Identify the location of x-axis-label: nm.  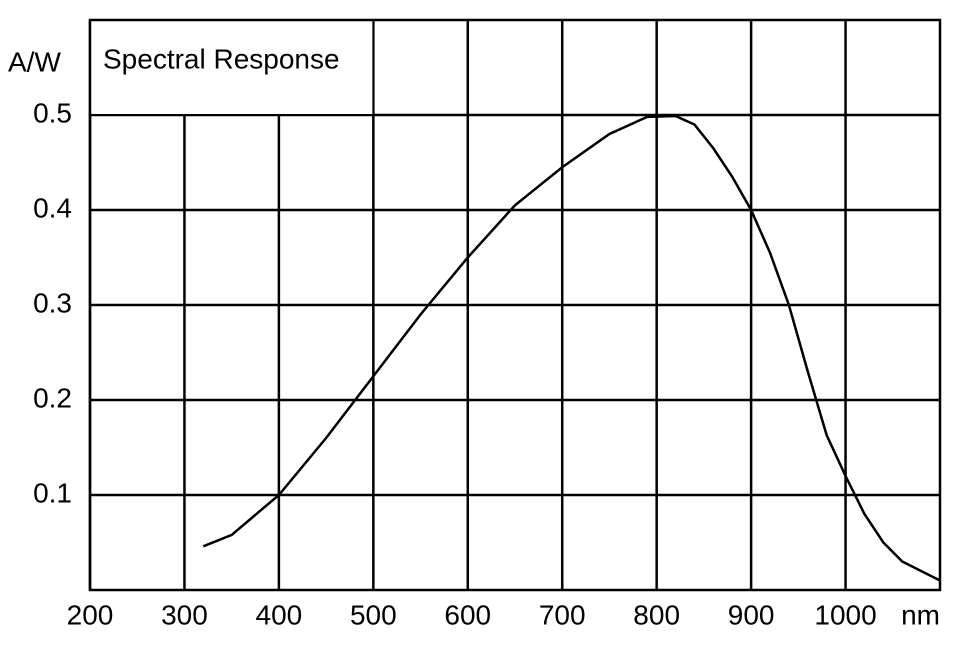
(920, 614).